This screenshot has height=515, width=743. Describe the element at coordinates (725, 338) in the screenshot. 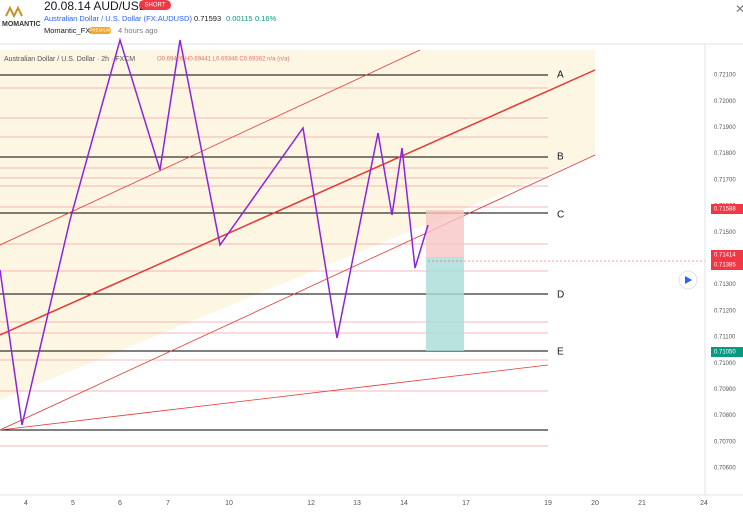

I see `price-label: 0.71100` at that location.